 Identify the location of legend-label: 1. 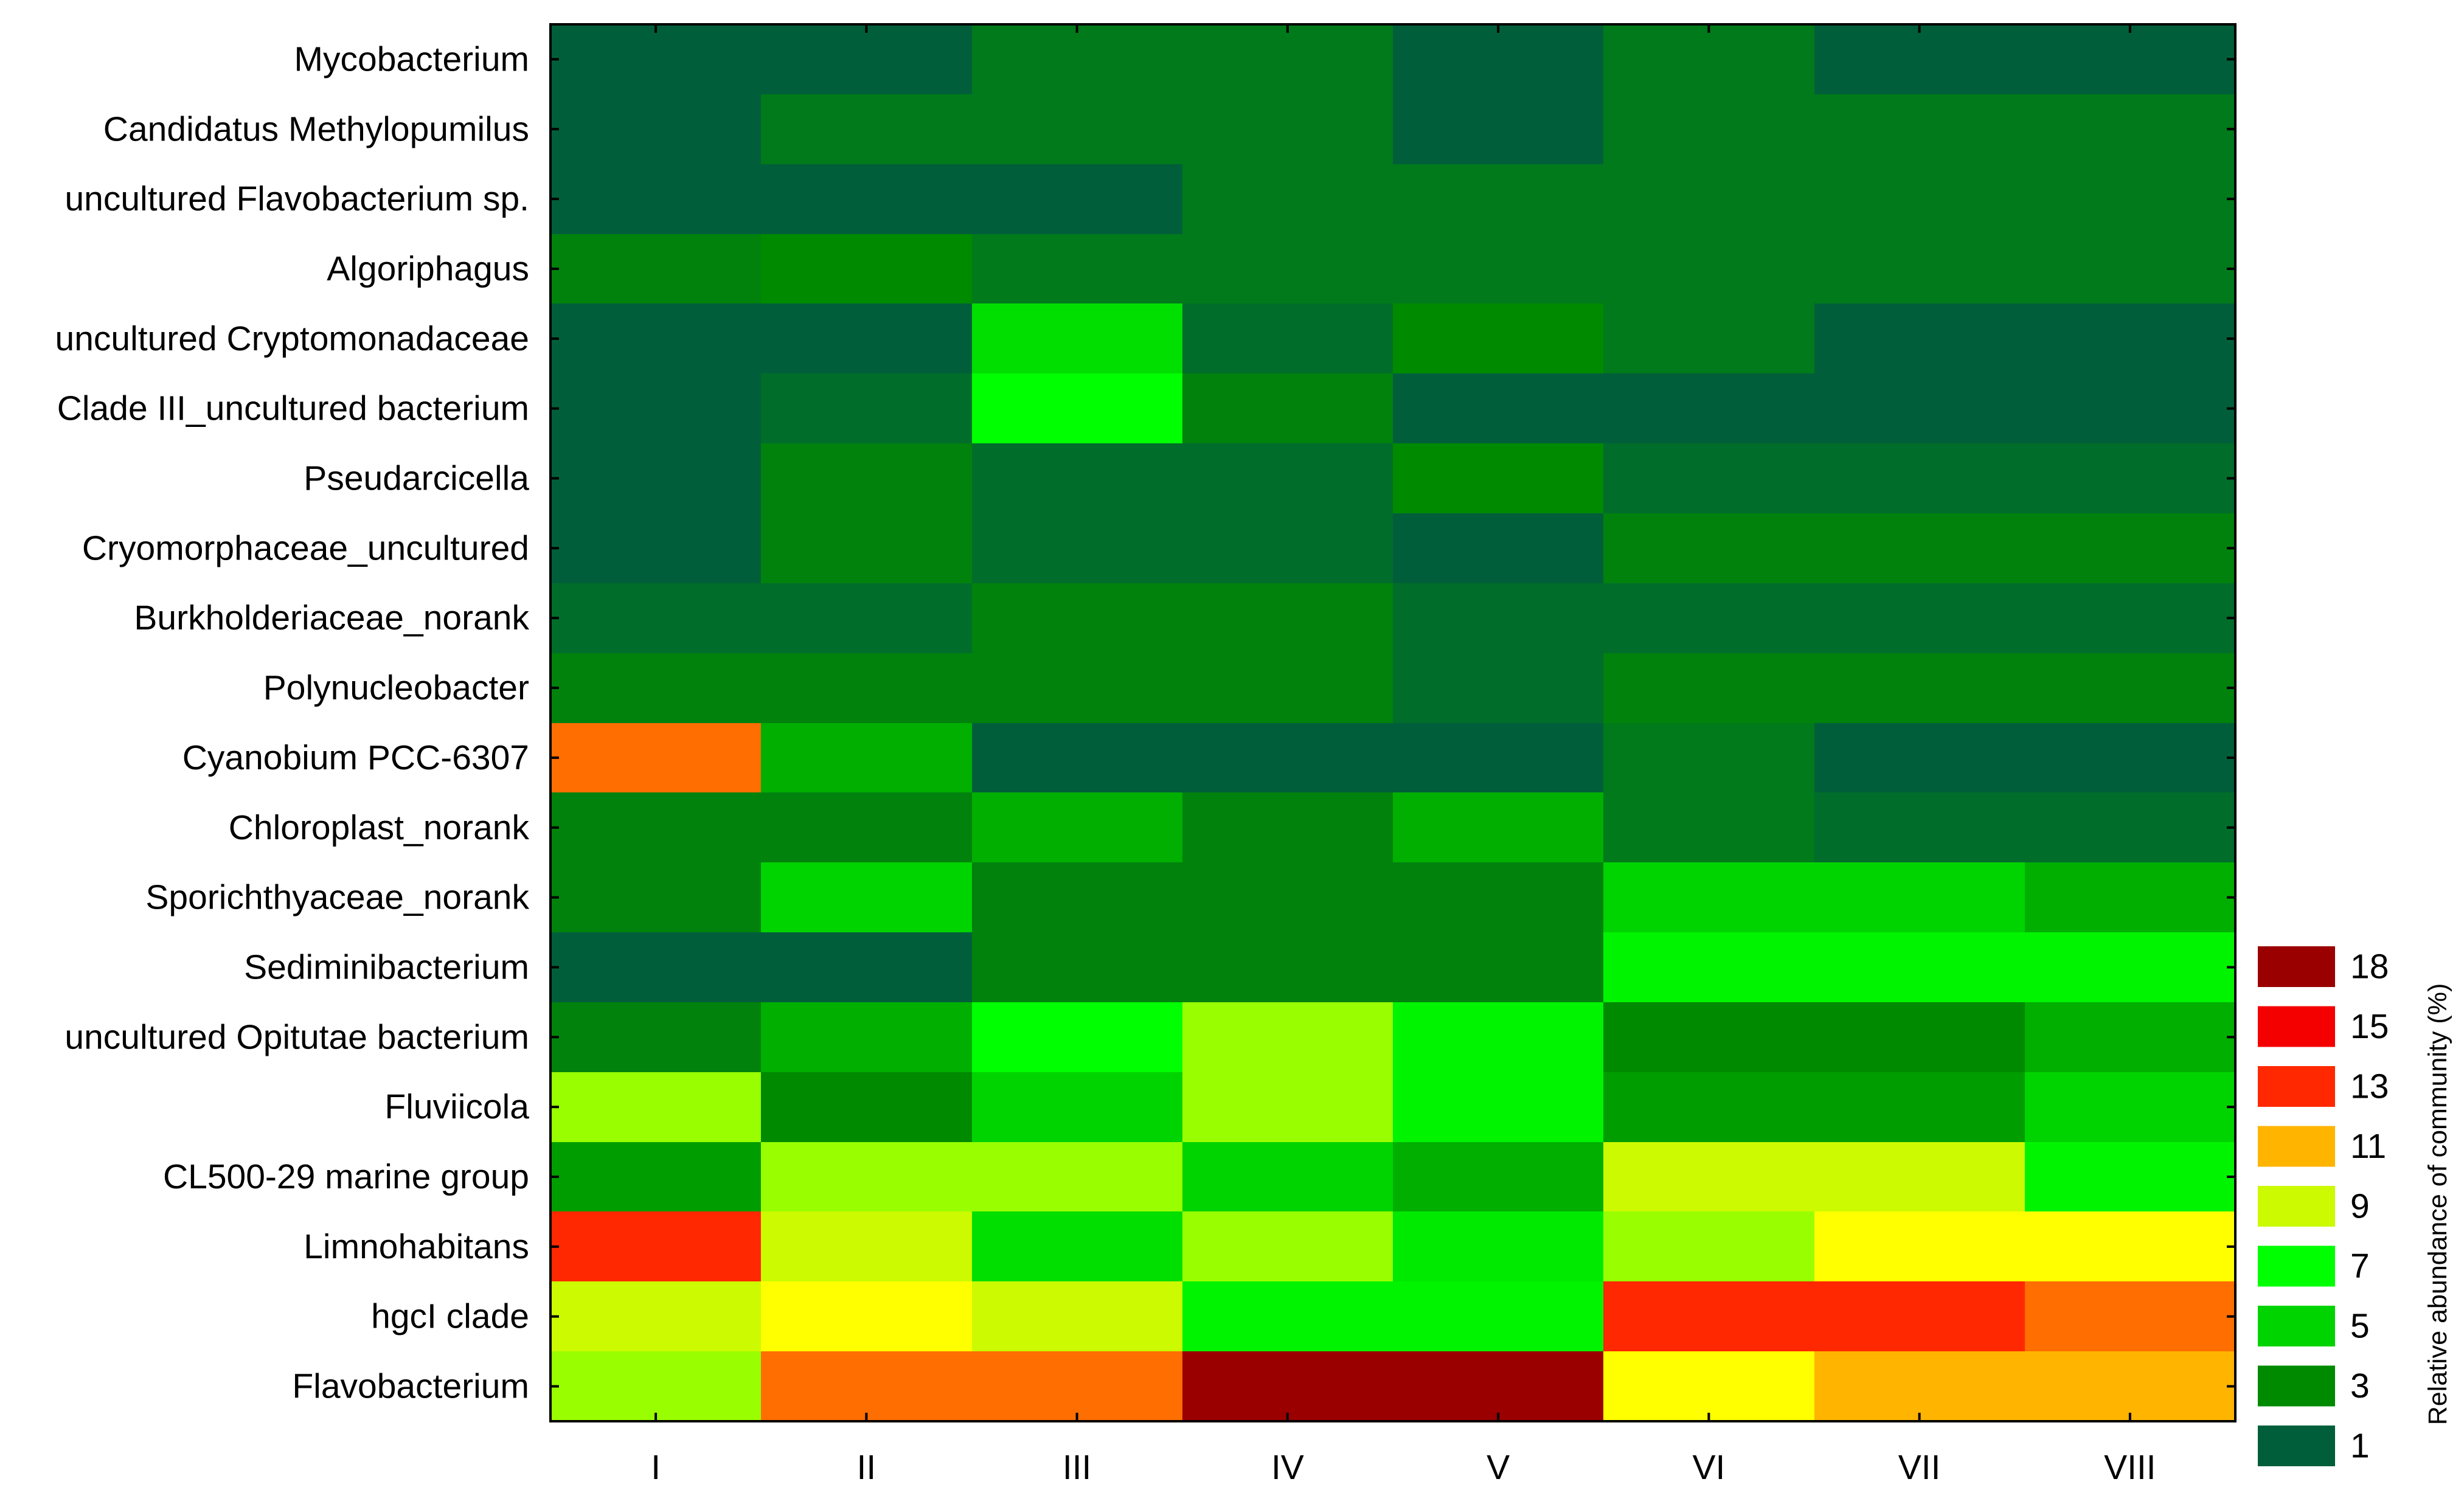
(2360, 1447).